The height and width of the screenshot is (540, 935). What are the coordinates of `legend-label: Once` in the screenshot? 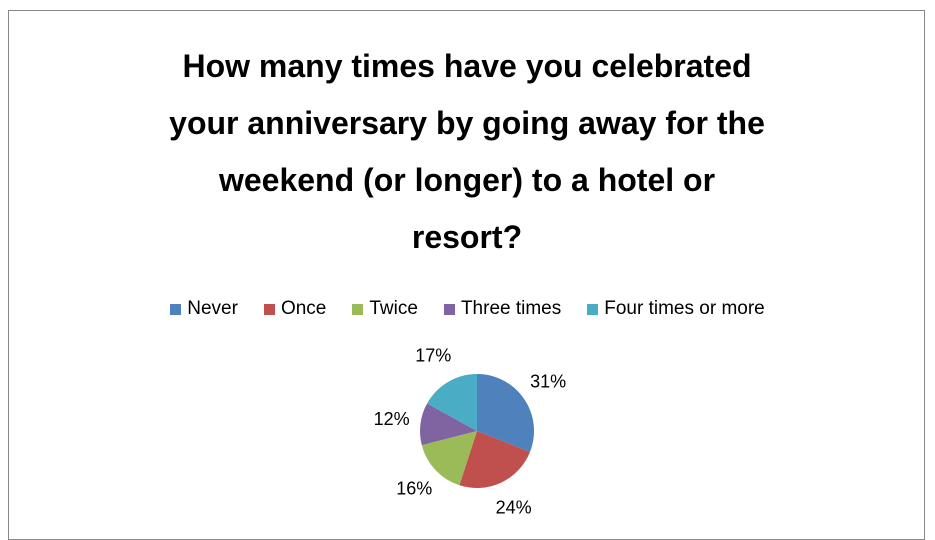 It's located at (303, 308).